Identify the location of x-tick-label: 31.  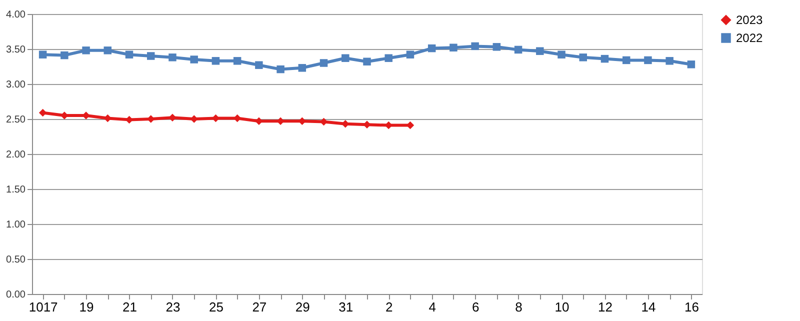
(346, 307).